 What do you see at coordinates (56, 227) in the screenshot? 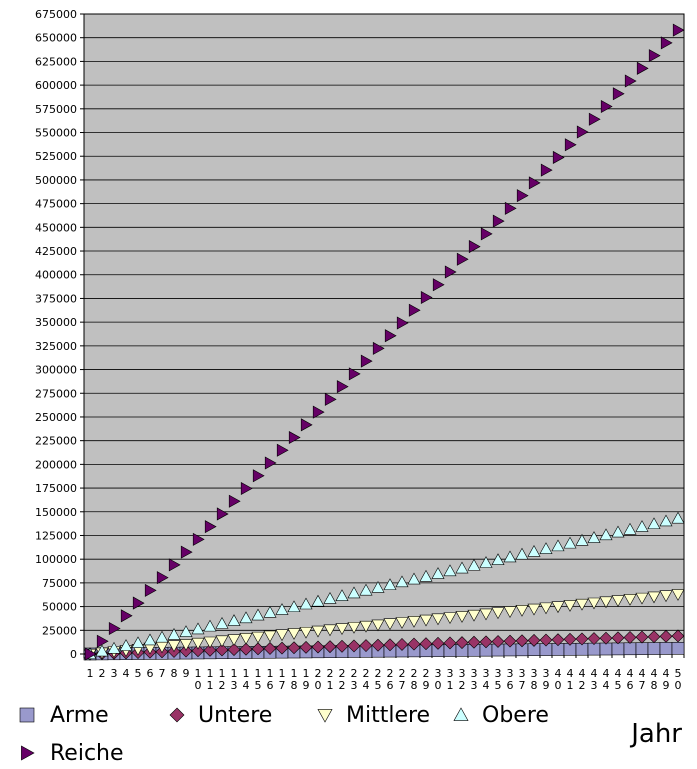
I see `y-tick-label: 450000` at bounding box center [56, 227].